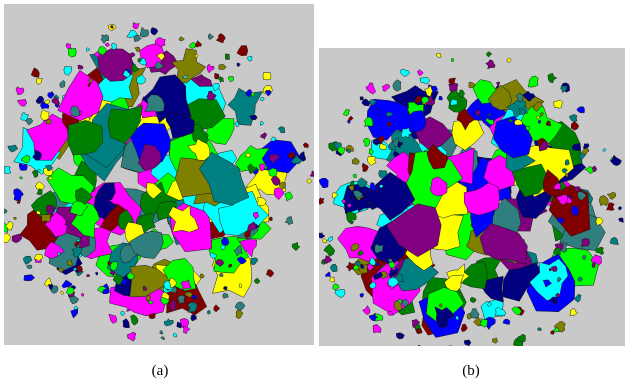 The height and width of the screenshot is (387, 626). Describe the element at coordinates (471, 371) in the screenshot. I see `panel-label-b: (b)` at that location.